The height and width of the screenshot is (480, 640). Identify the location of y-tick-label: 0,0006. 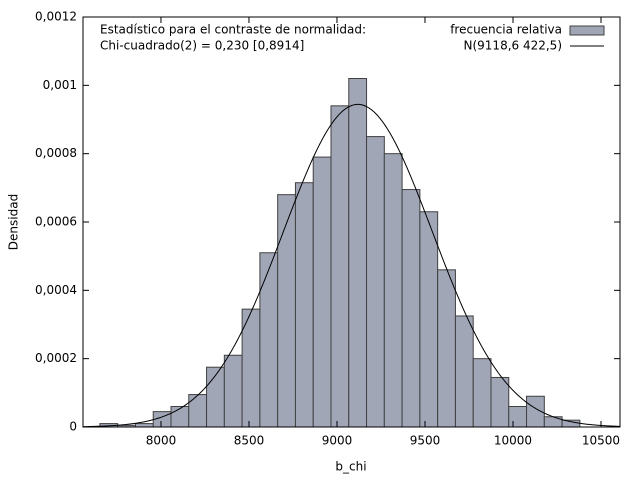
(56, 222).